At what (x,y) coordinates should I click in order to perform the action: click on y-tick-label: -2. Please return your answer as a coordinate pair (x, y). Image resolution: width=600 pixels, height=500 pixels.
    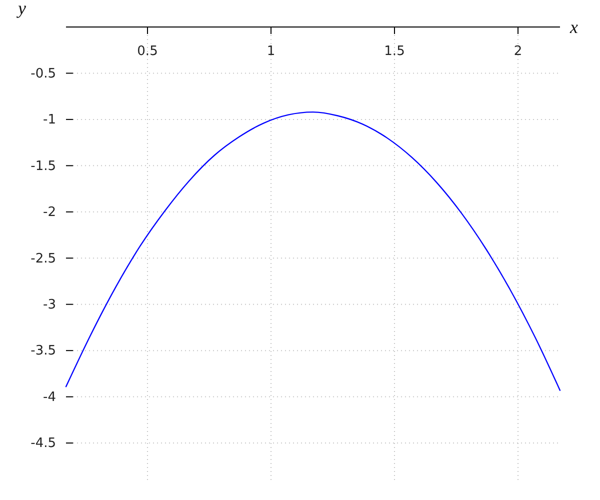
    Looking at the image, I should click on (49, 212).